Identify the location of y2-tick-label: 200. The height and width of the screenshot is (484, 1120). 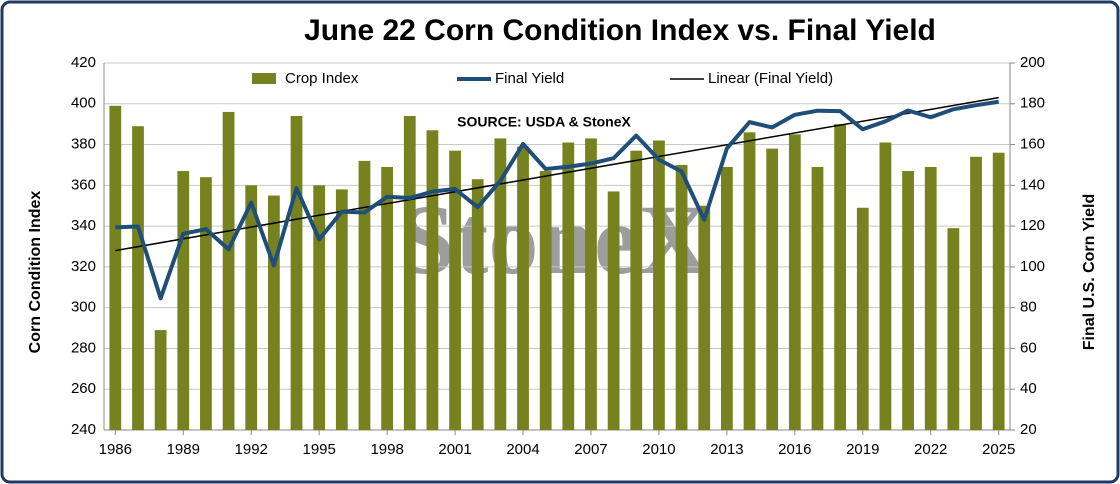
(1032, 62).